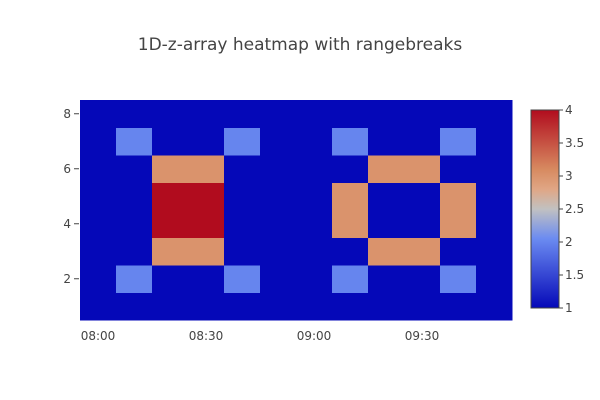 Image resolution: width=600 pixels, height=400 pixels. What do you see at coordinates (206, 336) in the screenshot?
I see `x-tick-label: 08:30` at bounding box center [206, 336].